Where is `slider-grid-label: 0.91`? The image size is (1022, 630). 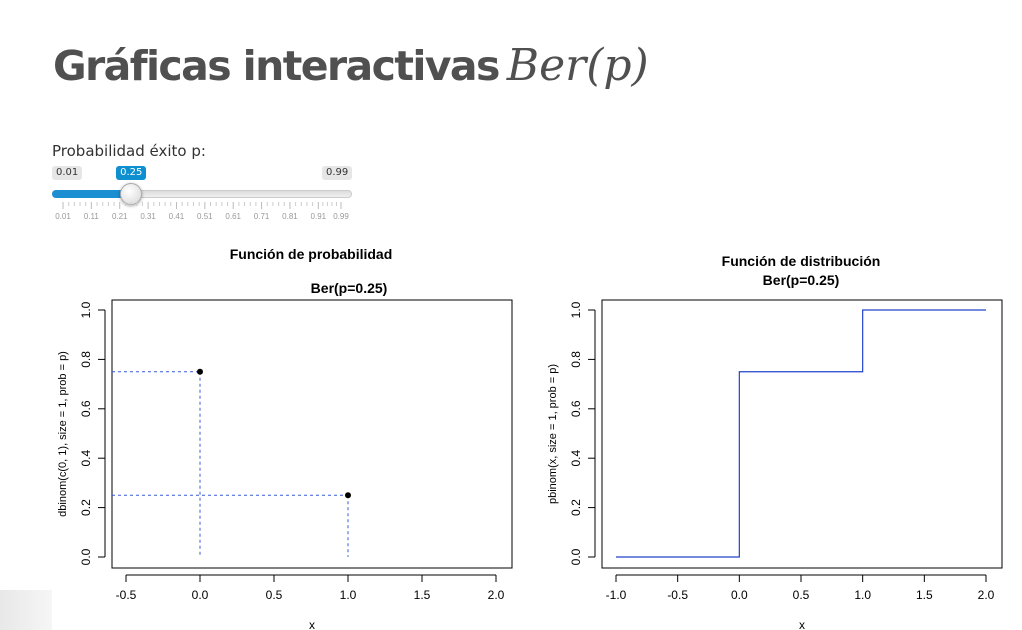
slider-grid-label: 0.91 is located at coordinates (319, 216).